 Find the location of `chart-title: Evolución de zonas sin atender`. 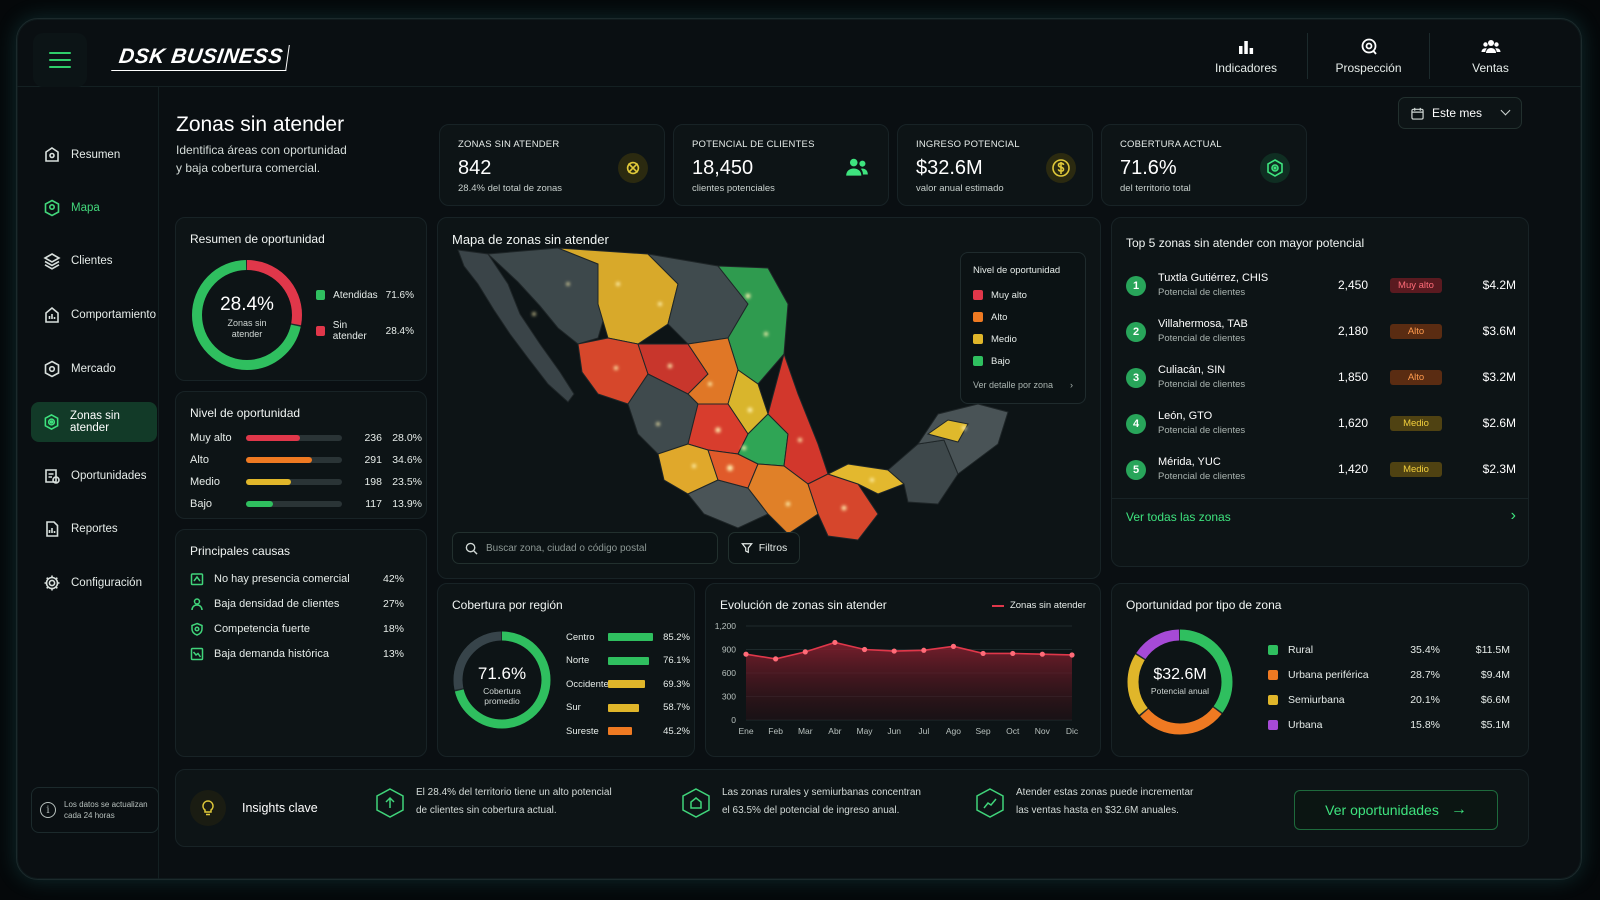

chart-title: Evolución de zonas sin atender is located at coordinates (803, 605).